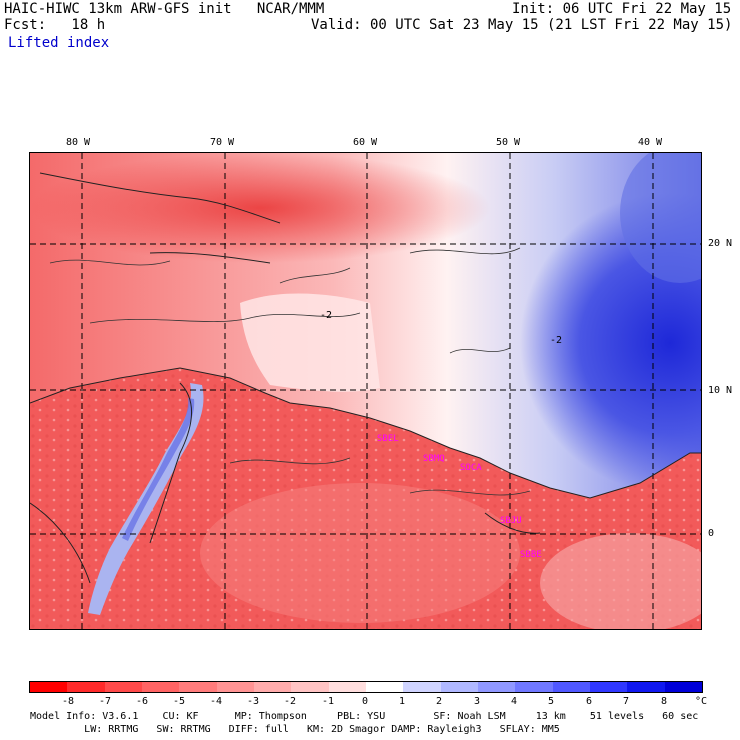  What do you see at coordinates (626, 701) in the screenshot?
I see `legend-tick: 7` at bounding box center [626, 701].